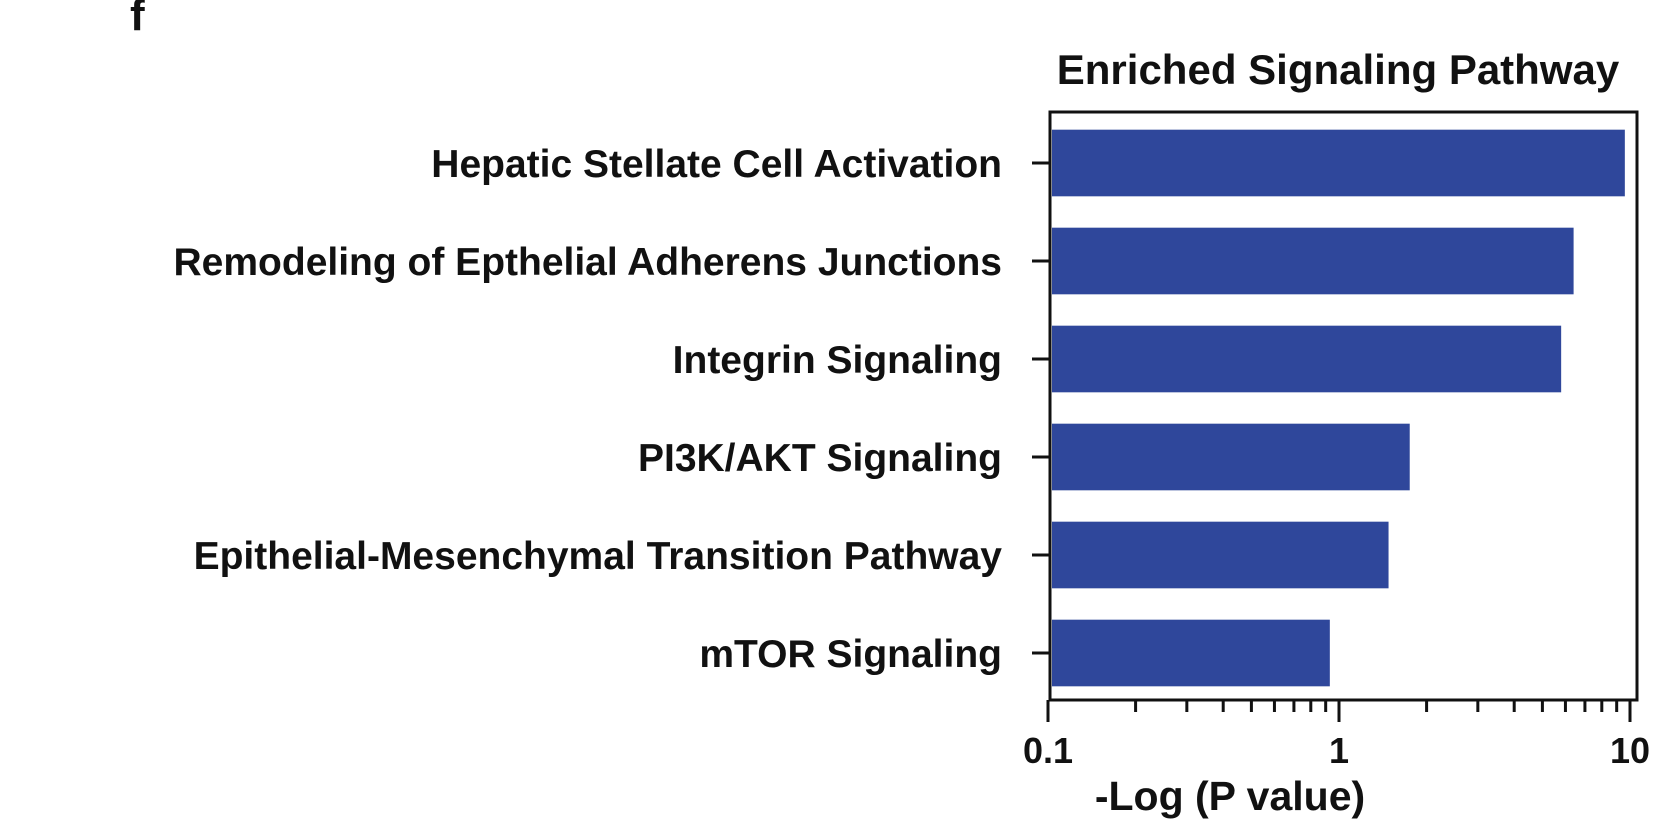 This screenshot has width=1676, height=822. I want to click on category-label: mTOR Signaling, so click(850, 654).